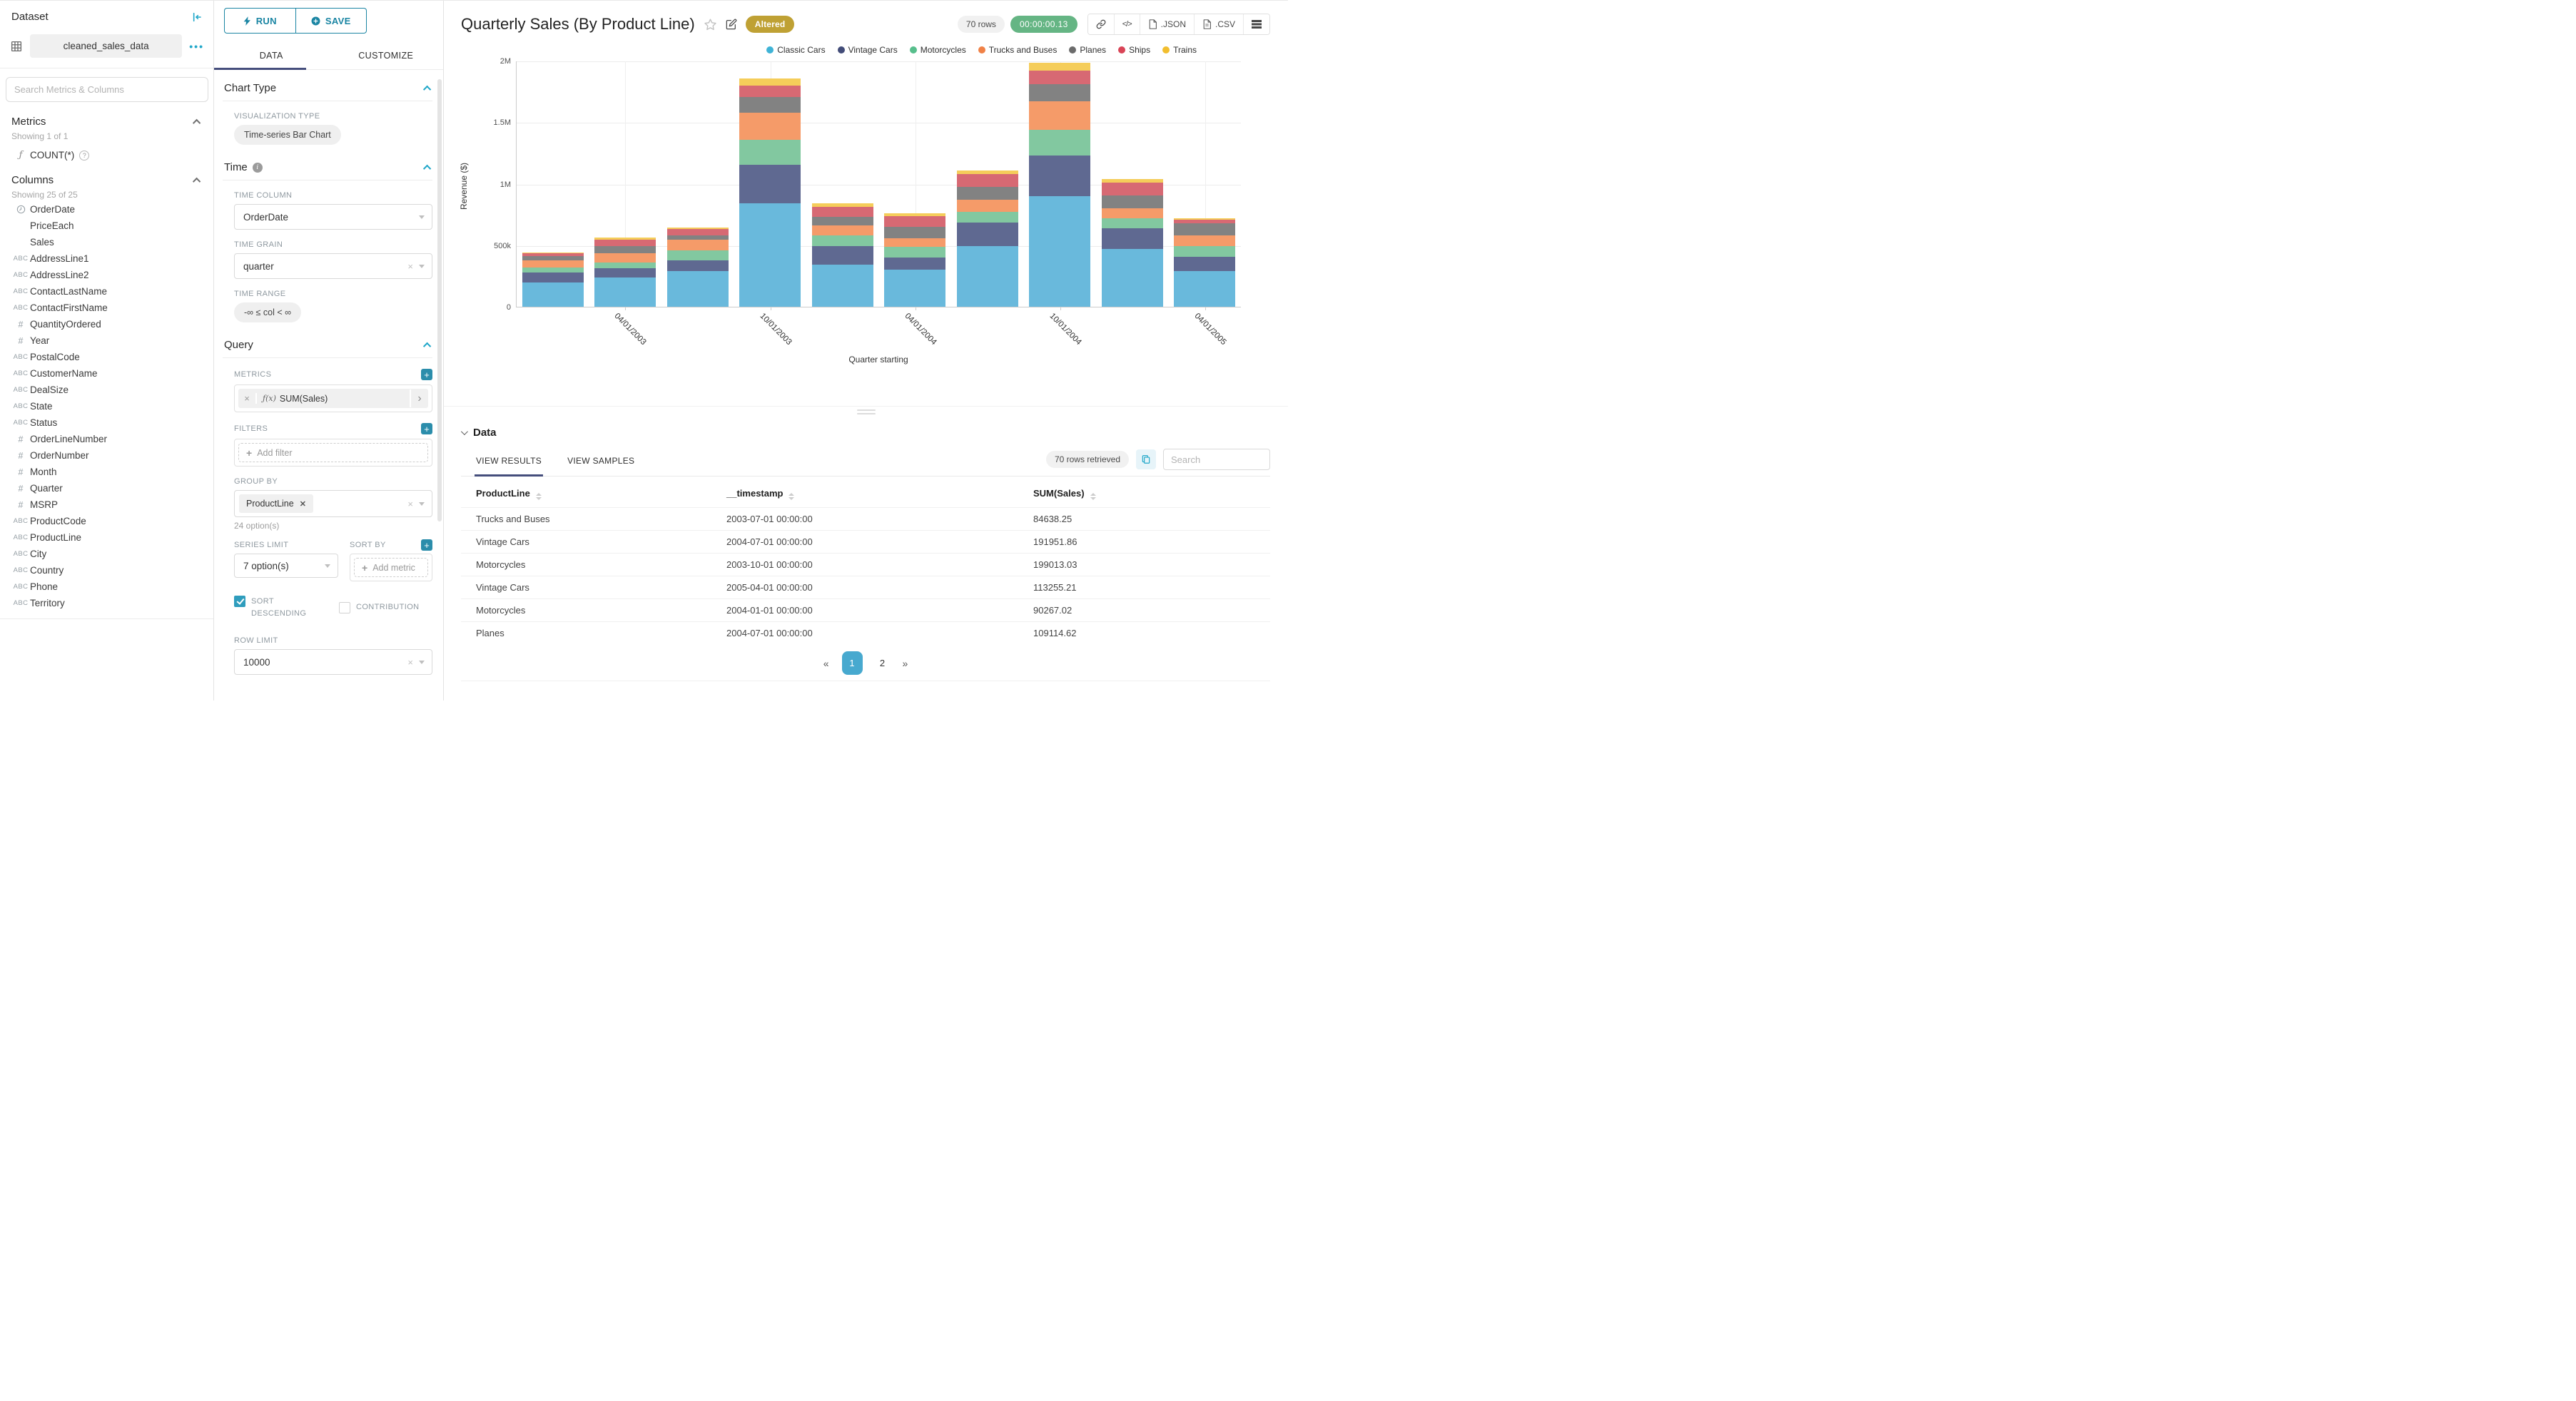  I want to click on legend-item: Ships, so click(1134, 50).